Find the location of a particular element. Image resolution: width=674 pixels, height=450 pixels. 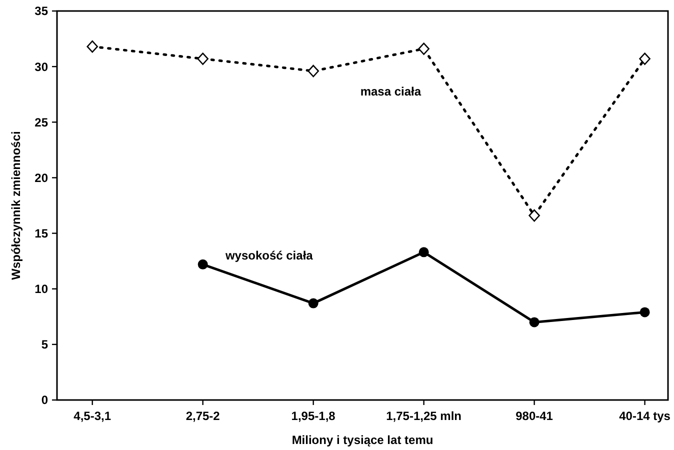

series-label: masa ciała is located at coordinates (391, 91).